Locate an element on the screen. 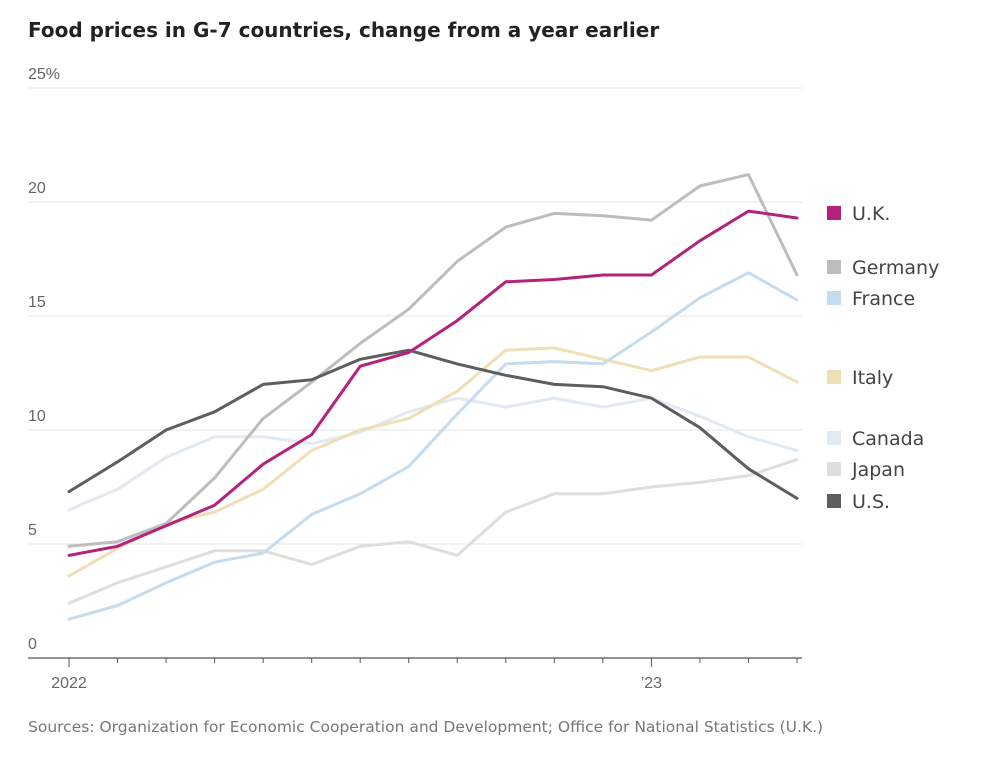 Image resolution: width=998 pixels, height=781 pixels. legend-swatch-germany is located at coordinates (834, 267).